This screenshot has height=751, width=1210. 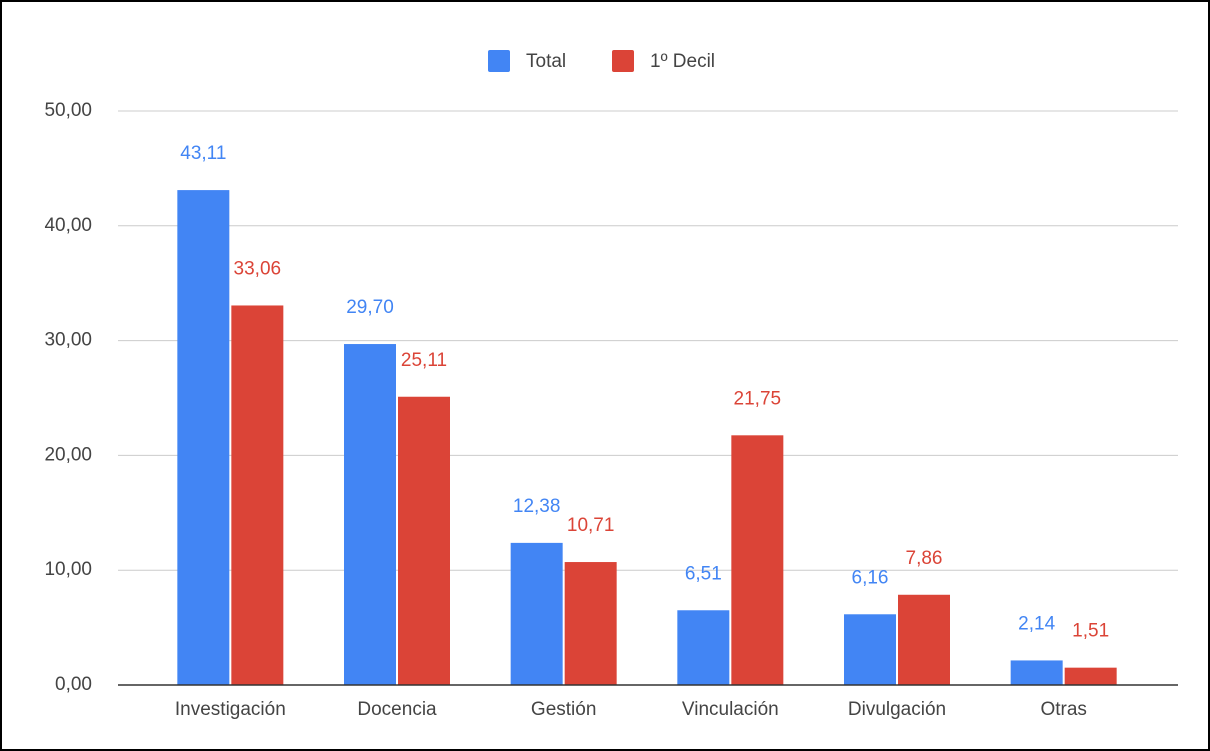 What do you see at coordinates (230, 709) in the screenshot?
I see `x-tick-label: Investigación` at bounding box center [230, 709].